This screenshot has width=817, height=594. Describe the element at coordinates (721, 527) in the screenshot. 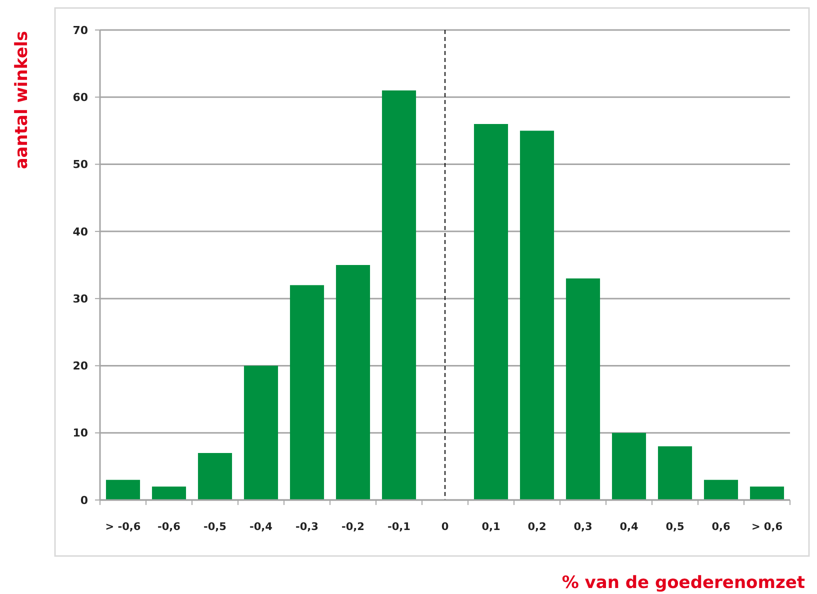

I see `x-tick-label: 0,6` at that location.